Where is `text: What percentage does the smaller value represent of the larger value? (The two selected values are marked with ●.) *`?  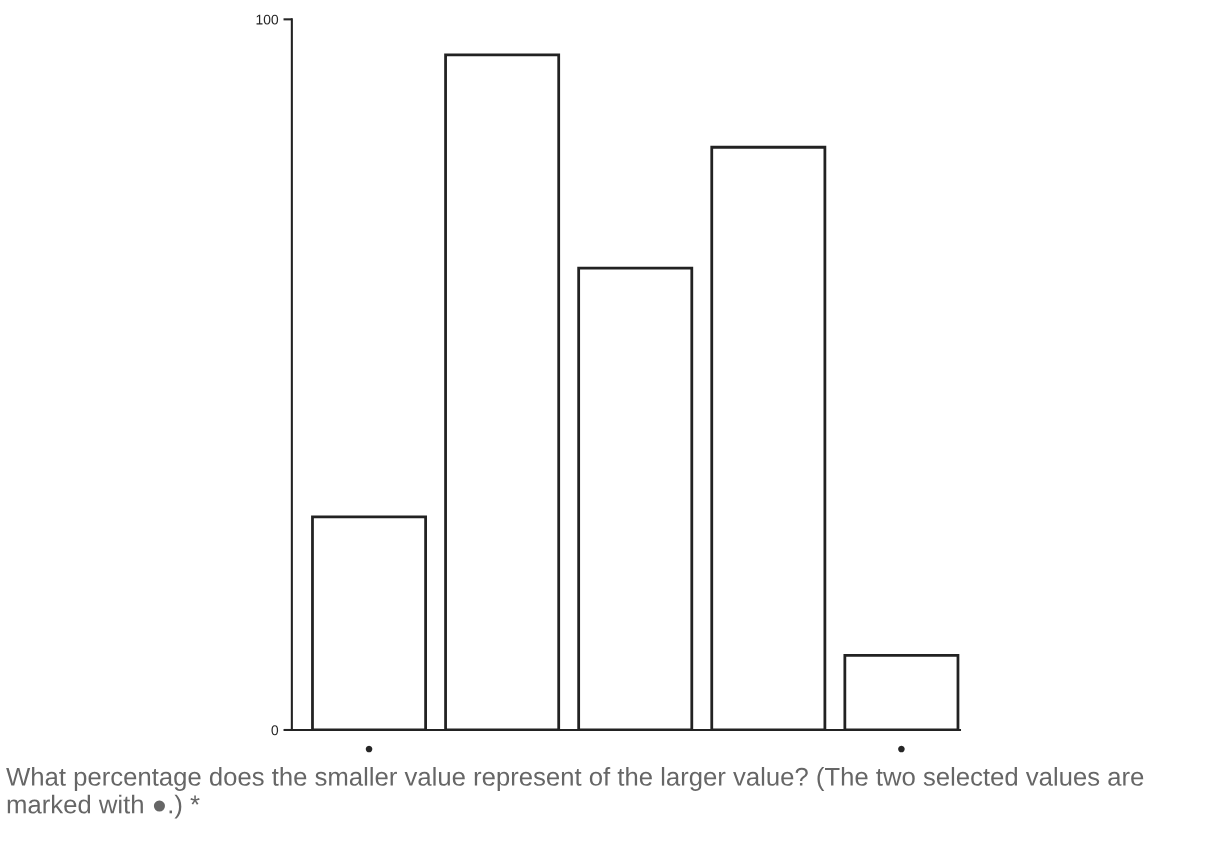 text: What percentage does the smaller value represent of the larger value? (The two selected values are marked with ●.) * is located at coordinates (575, 792).